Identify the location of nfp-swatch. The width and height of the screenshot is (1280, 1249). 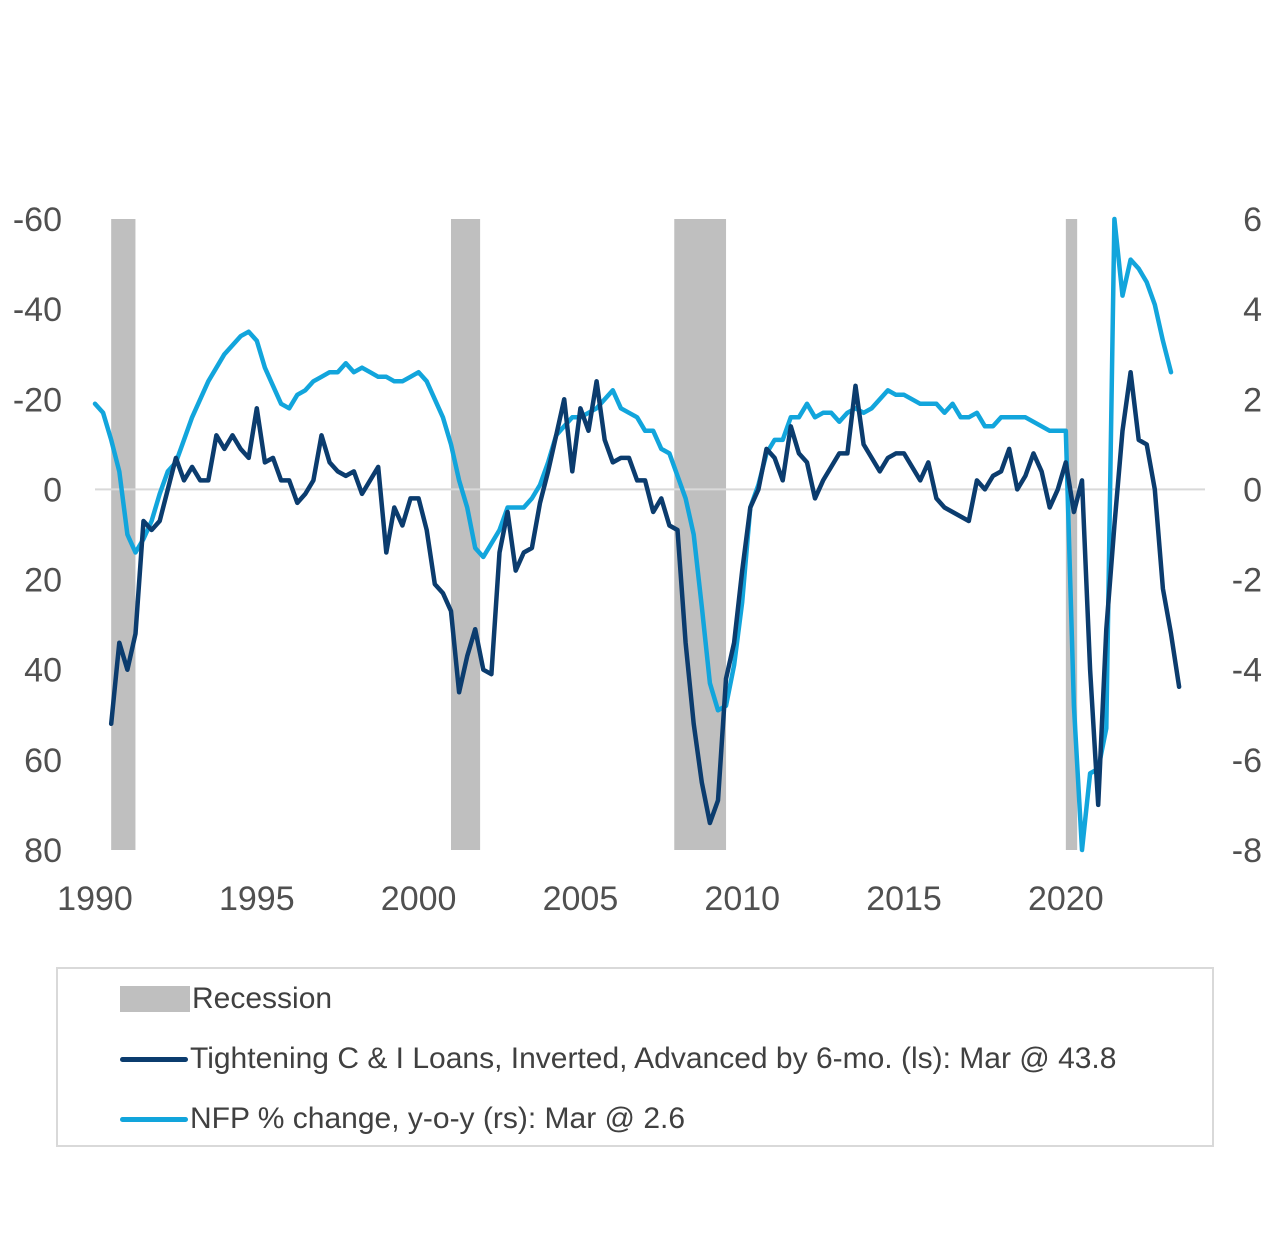
(154, 1119).